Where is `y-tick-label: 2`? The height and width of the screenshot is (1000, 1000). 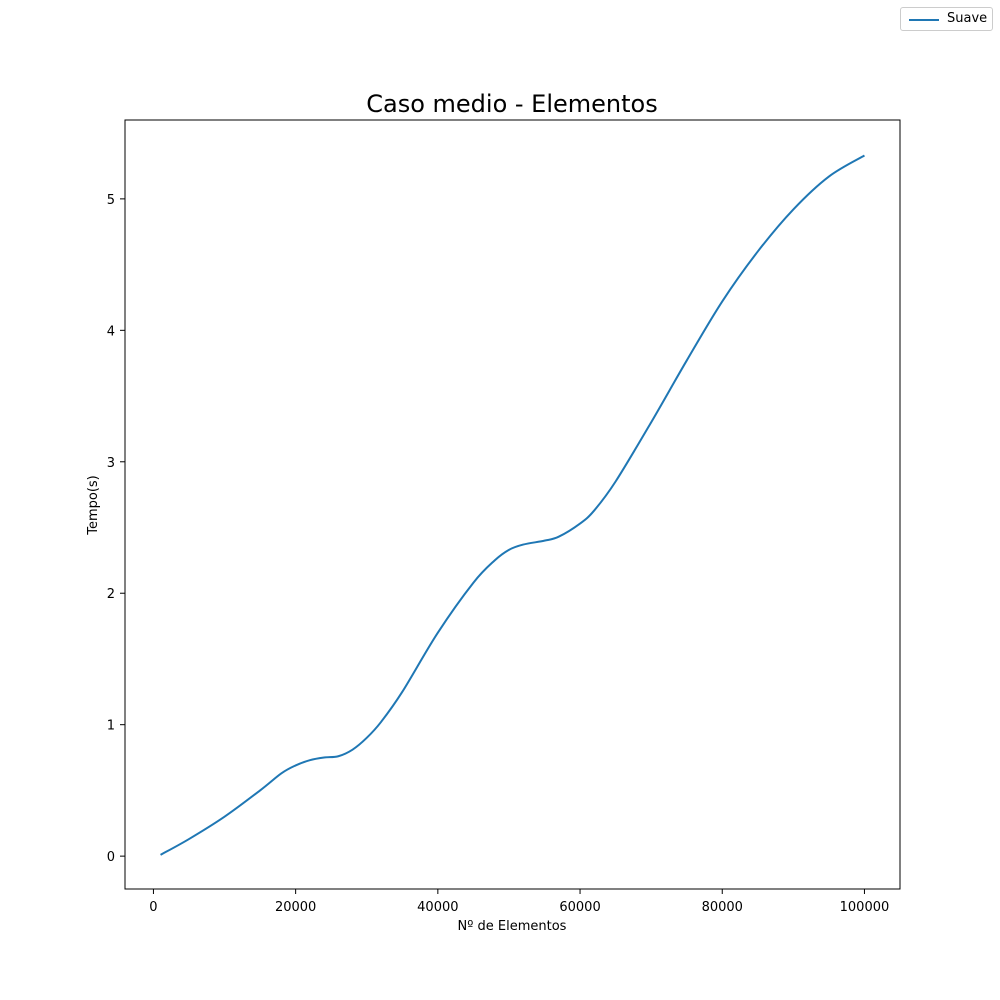
y-tick-label: 2 is located at coordinates (111, 594).